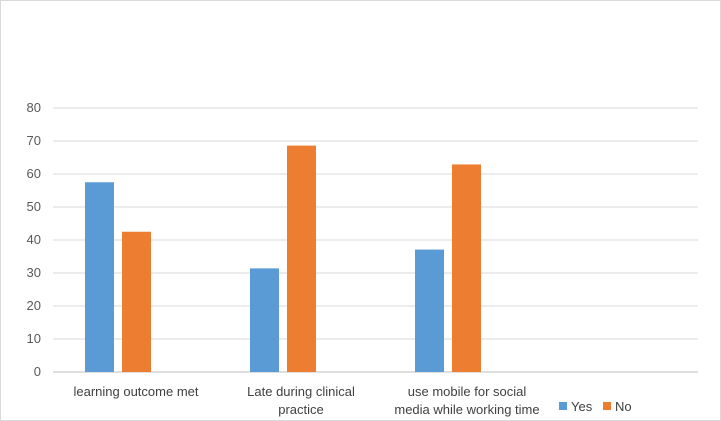  What do you see at coordinates (34, 338) in the screenshot?
I see `y-tick-label: 10` at bounding box center [34, 338].